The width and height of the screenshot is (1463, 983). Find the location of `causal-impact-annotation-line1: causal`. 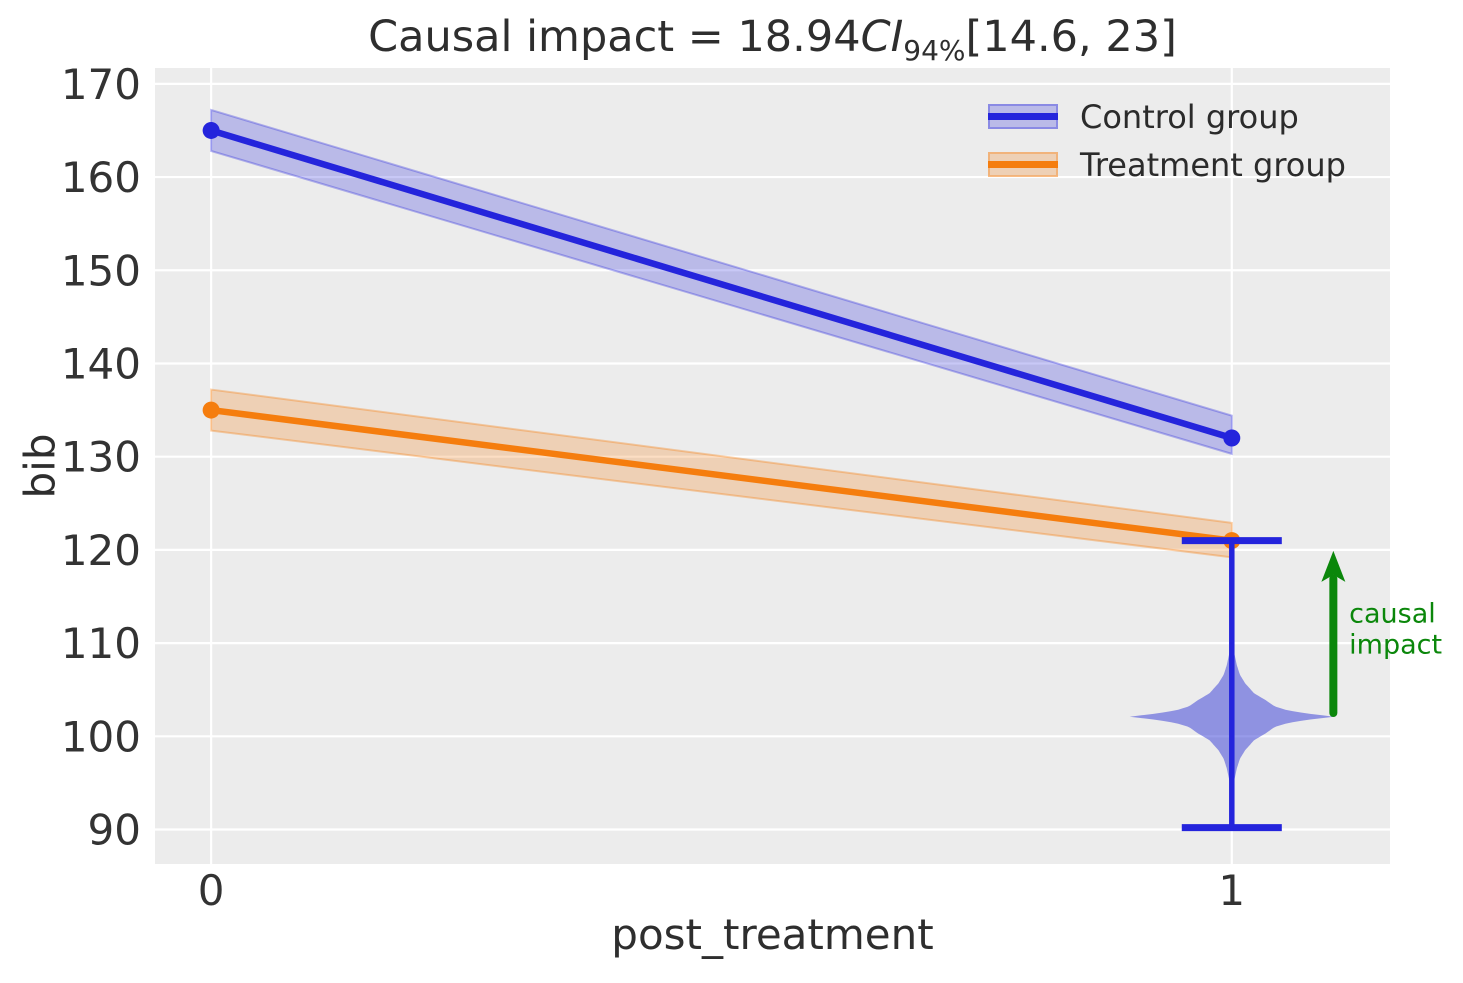

causal-impact-annotation-line1: causal is located at coordinates (1392, 613).